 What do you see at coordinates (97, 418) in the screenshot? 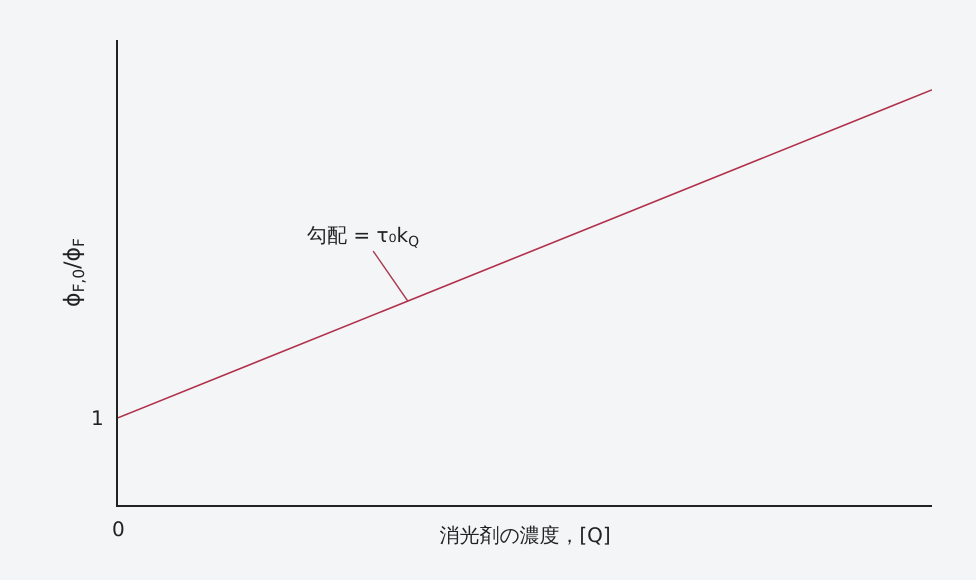
I see `annotation: 1` at bounding box center [97, 418].